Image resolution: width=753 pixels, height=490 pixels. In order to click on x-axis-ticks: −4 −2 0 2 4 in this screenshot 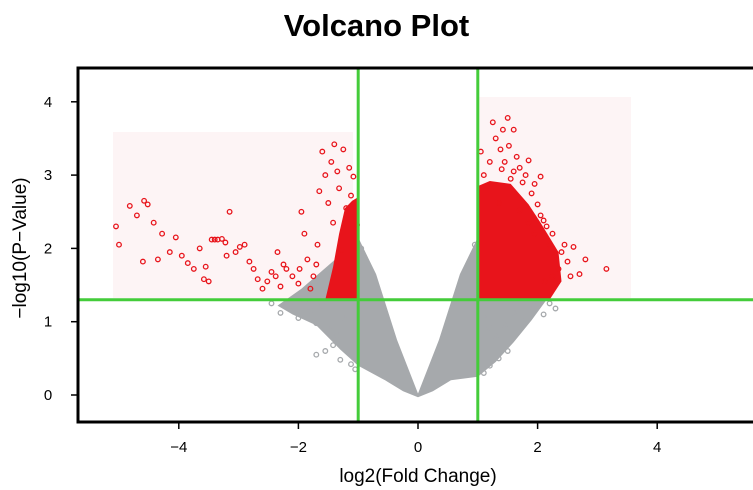, I will do `click(415, 439)`.